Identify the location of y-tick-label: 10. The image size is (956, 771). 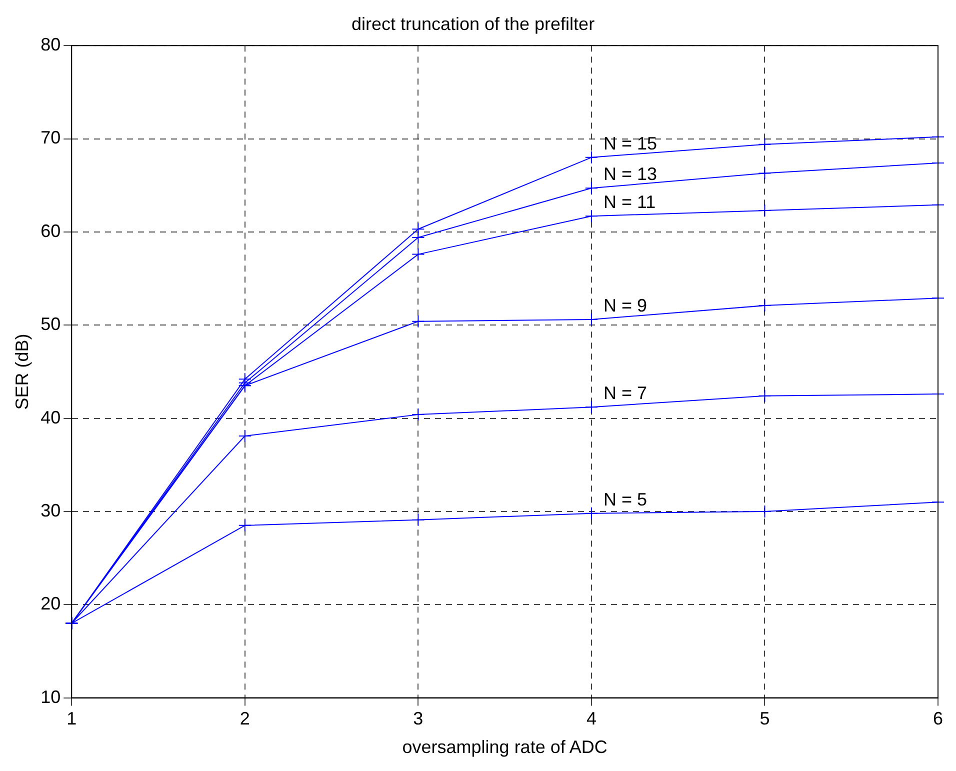
(50, 696).